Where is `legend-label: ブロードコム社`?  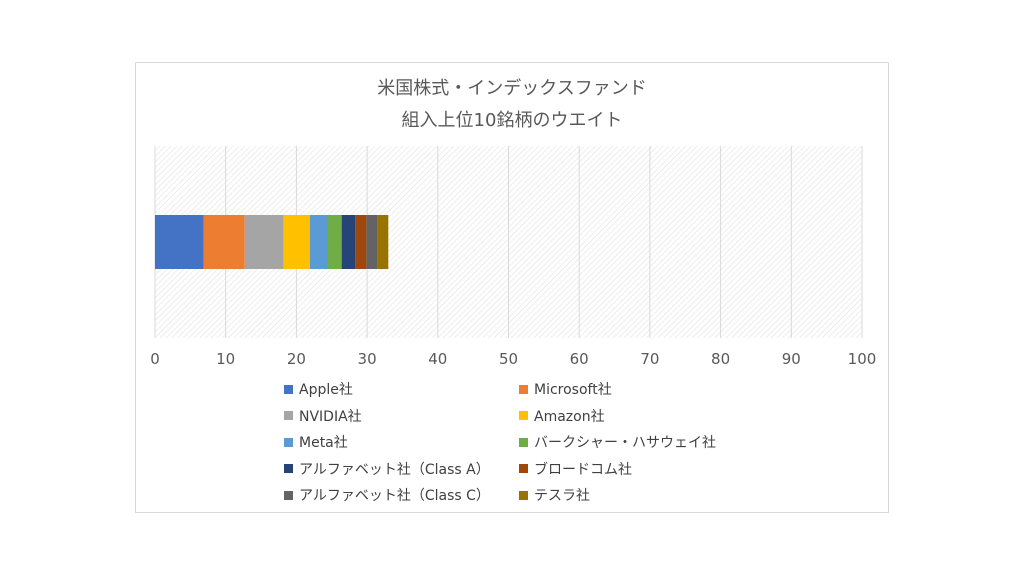
legend-label: ブロードコム社 is located at coordinates (583, 469).